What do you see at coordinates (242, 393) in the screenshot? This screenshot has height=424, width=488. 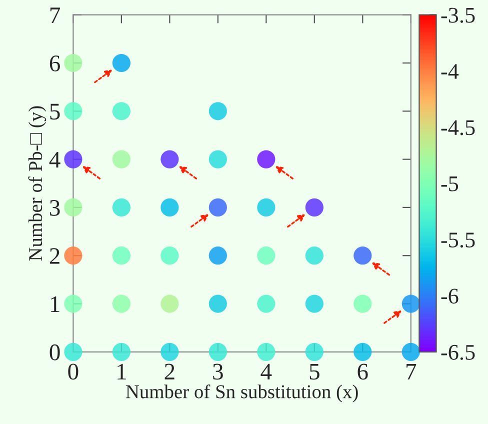 I see `x-axis-title: Number of Sn substitution (x)` at bounding box center [242, 393].